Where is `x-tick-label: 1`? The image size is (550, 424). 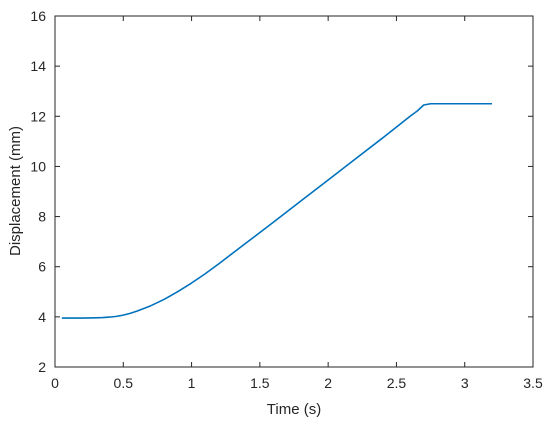
x-tick-label: 1 is located at coordinates (192, 383).